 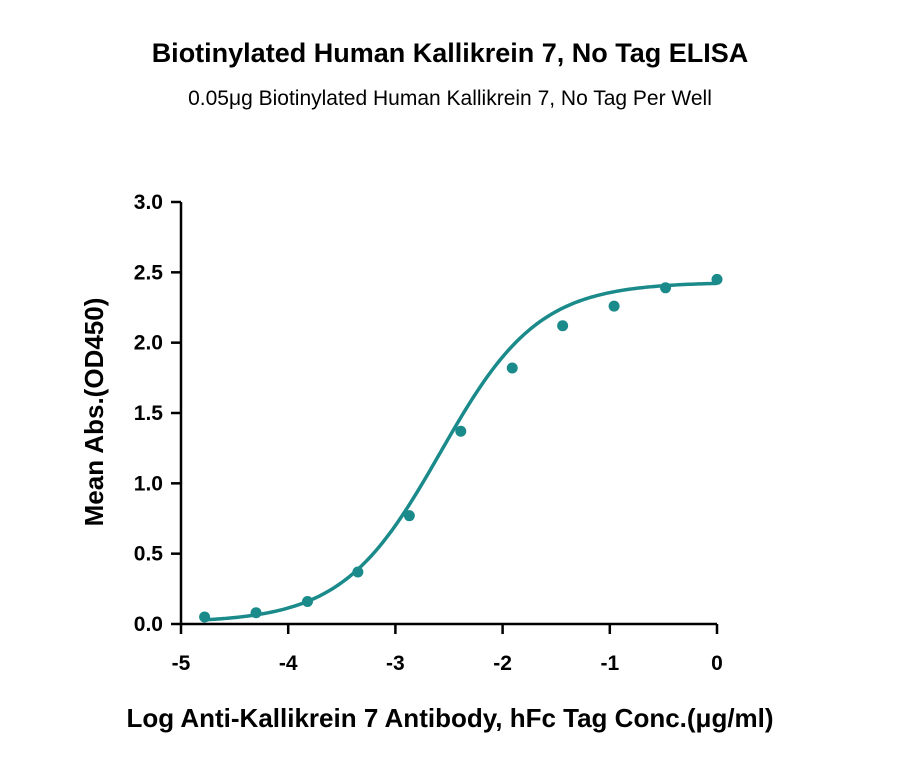 What do you see at coordinates (181, 663) in the screenshot?
I see `x-tick-label: -5` at bounding box center [181, 663].